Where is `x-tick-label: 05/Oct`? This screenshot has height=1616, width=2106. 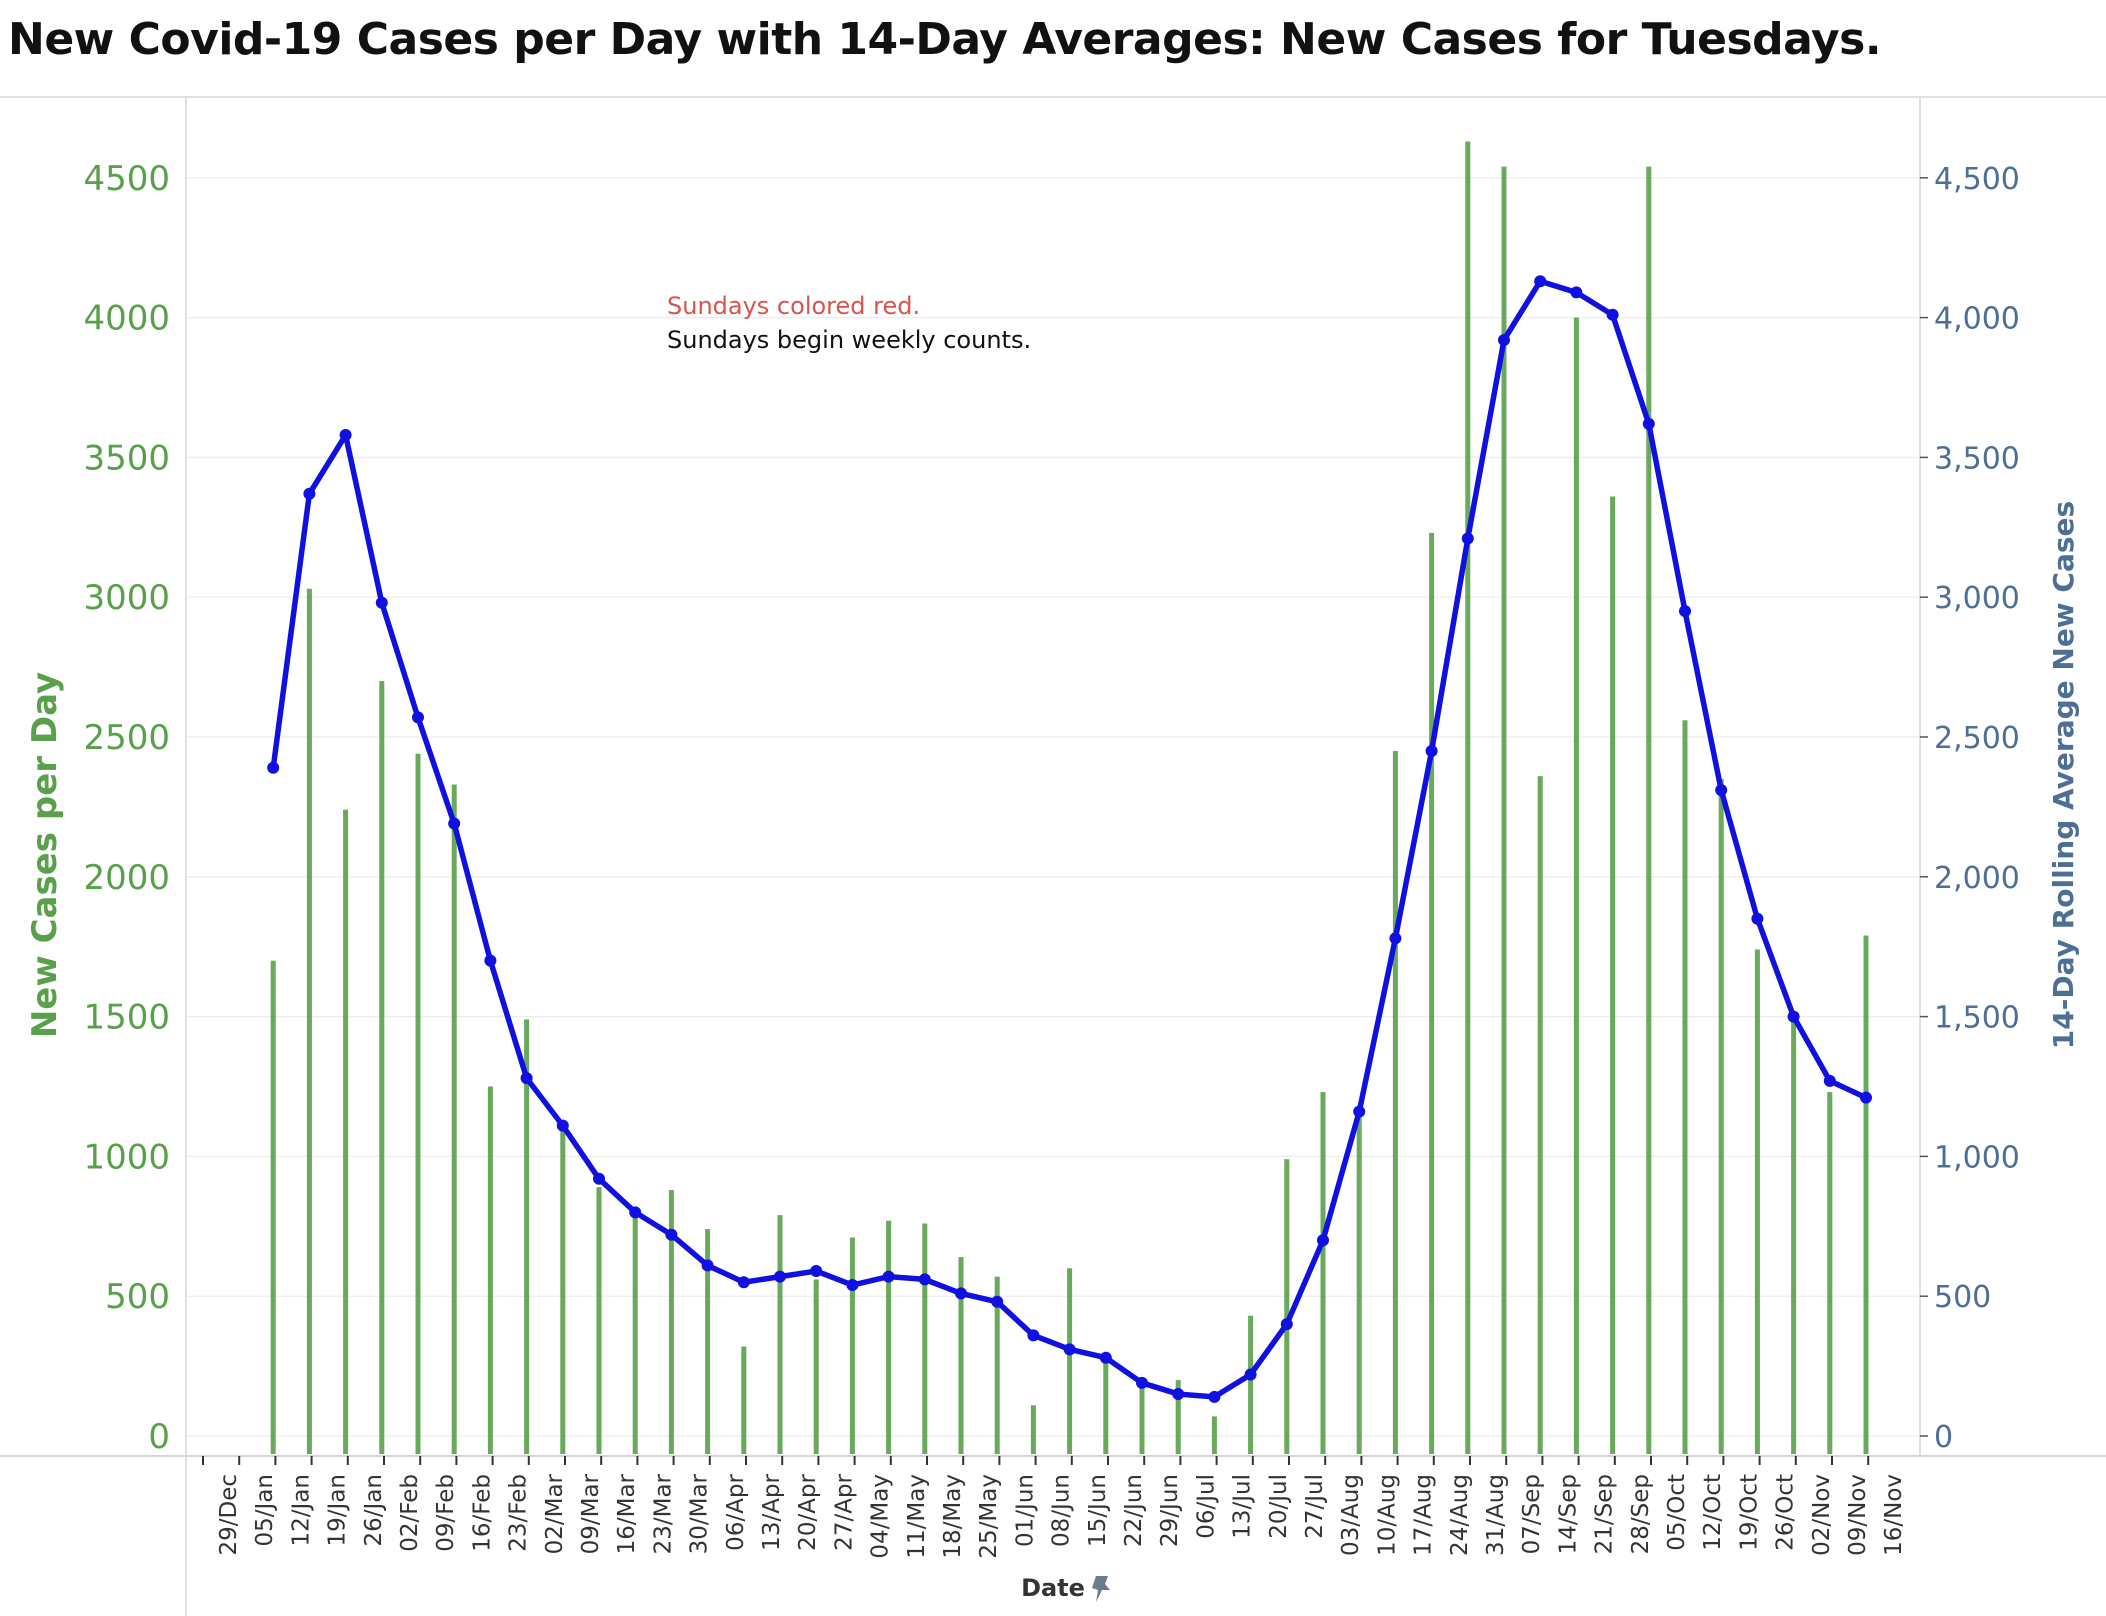 x-tick-label: 05/Oct is located at coordinates (1677, 1512).